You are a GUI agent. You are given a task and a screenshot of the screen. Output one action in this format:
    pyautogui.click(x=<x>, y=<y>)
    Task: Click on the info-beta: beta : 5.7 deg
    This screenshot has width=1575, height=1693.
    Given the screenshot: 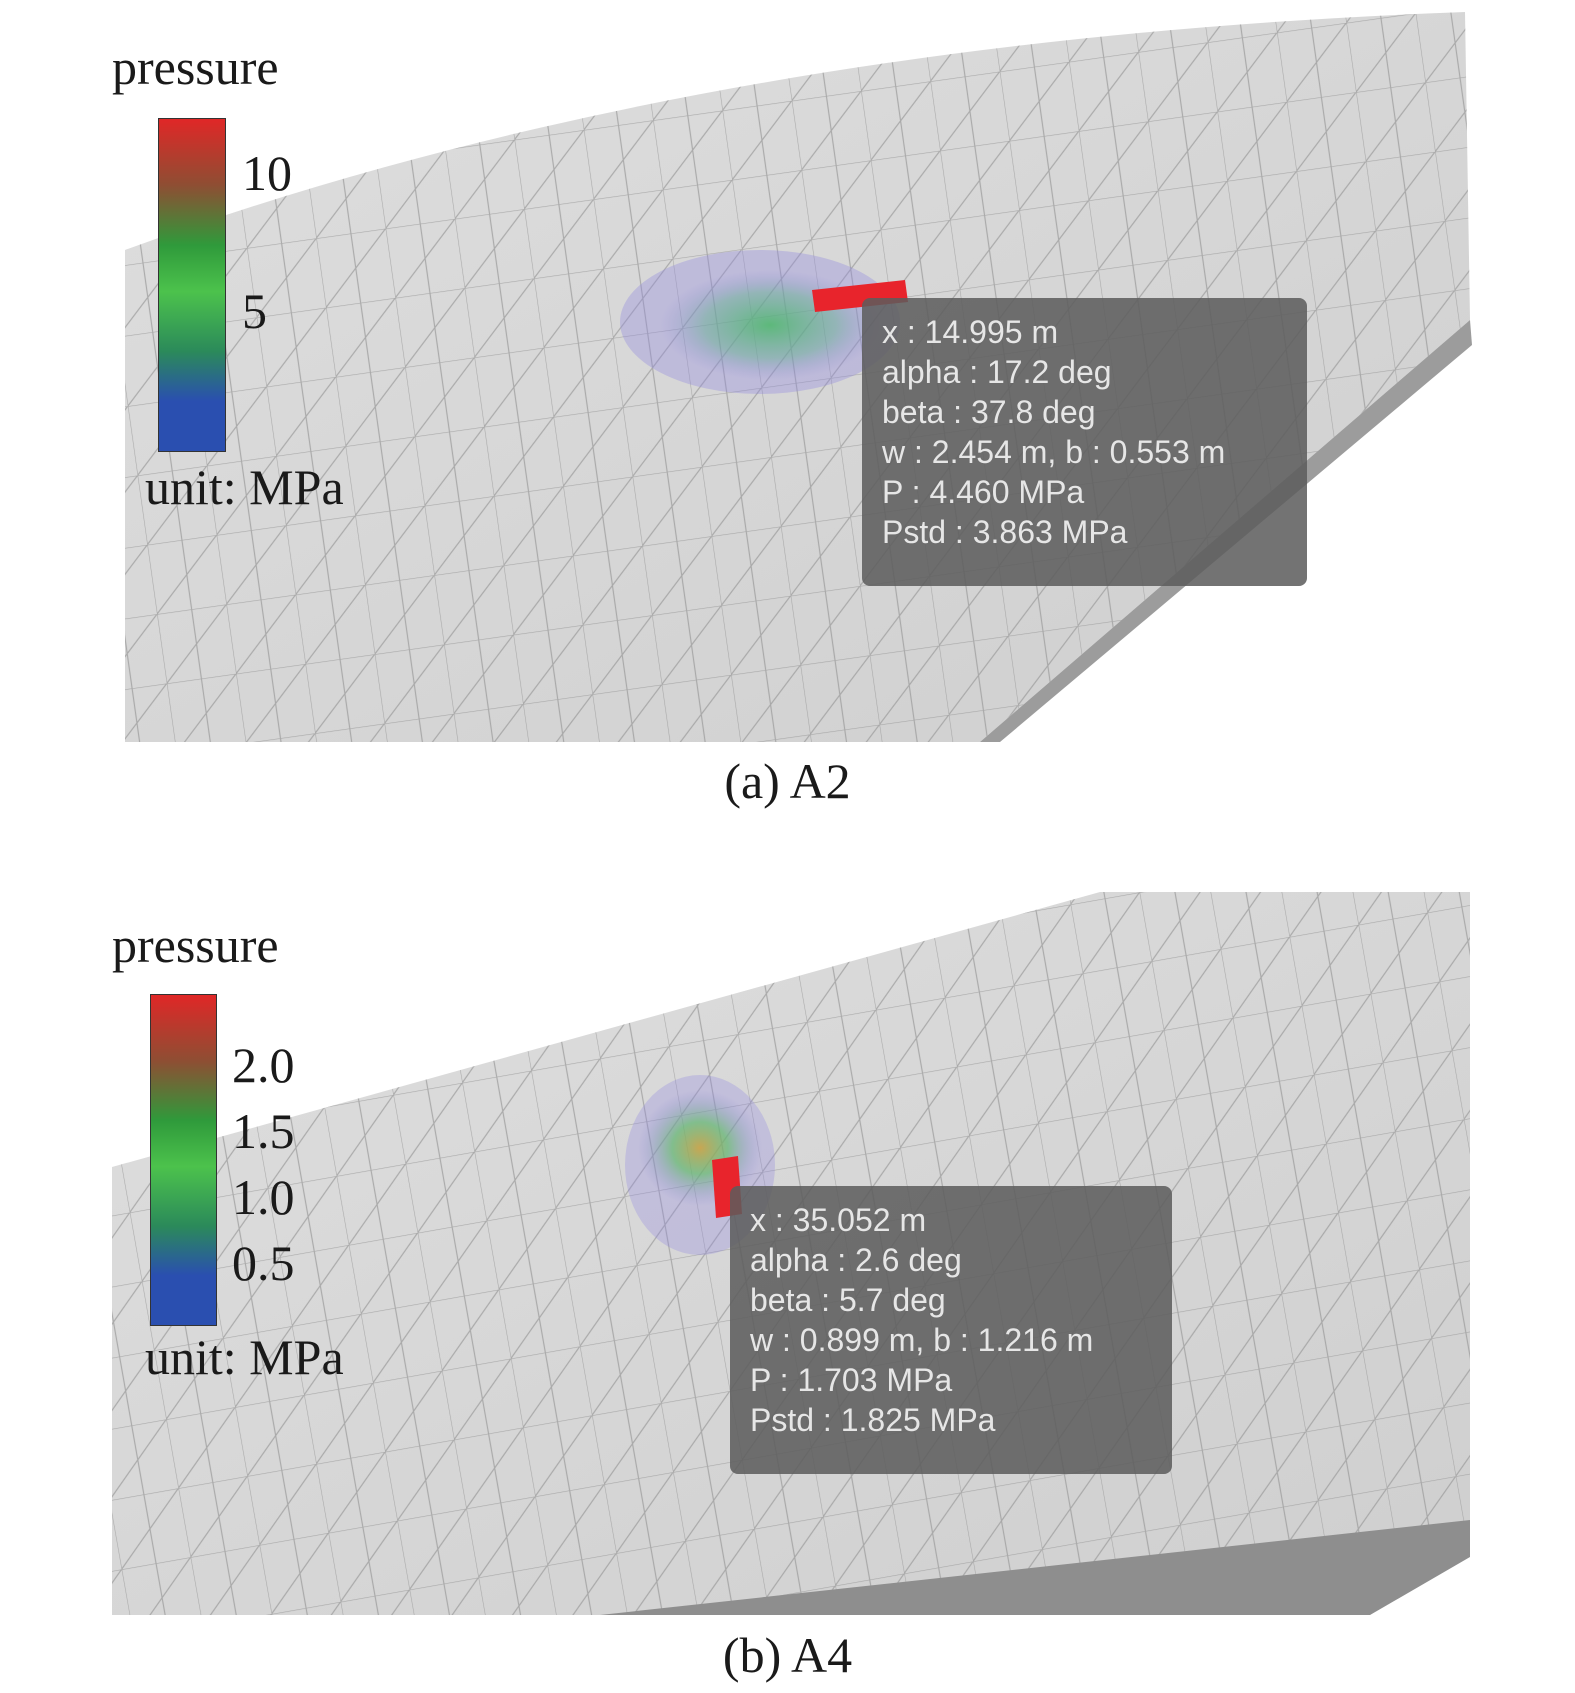 What is the action you would take?
    pyautogui.click(x=848, y=1300)
    